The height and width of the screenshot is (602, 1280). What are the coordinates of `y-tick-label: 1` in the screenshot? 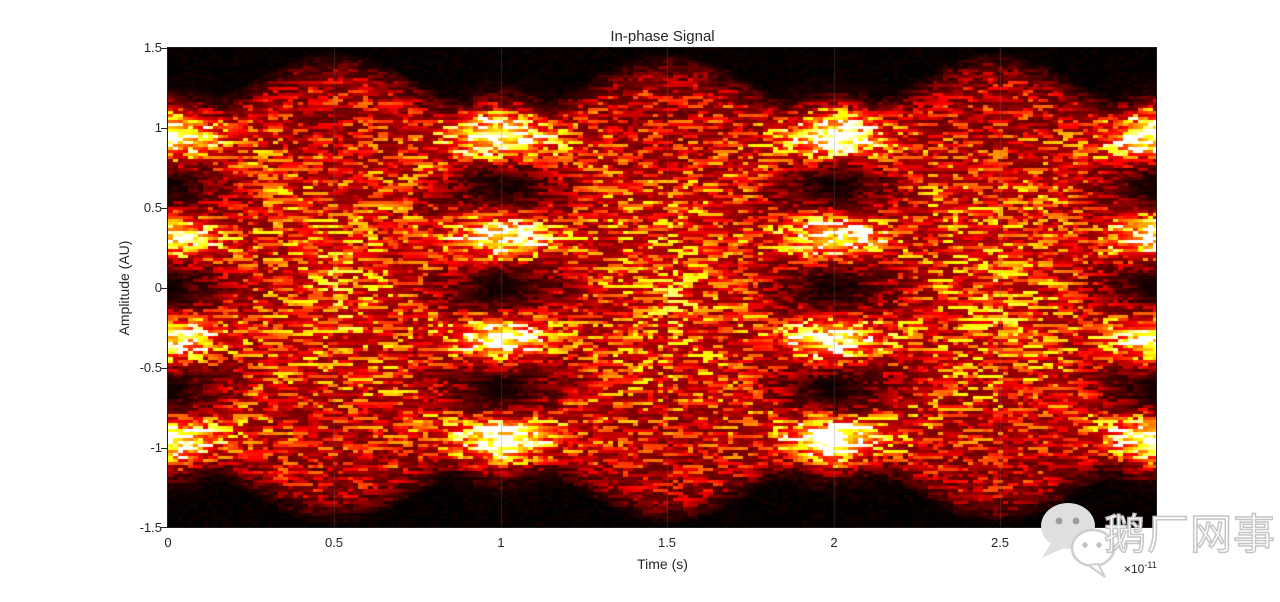 It's located at (158, 127).